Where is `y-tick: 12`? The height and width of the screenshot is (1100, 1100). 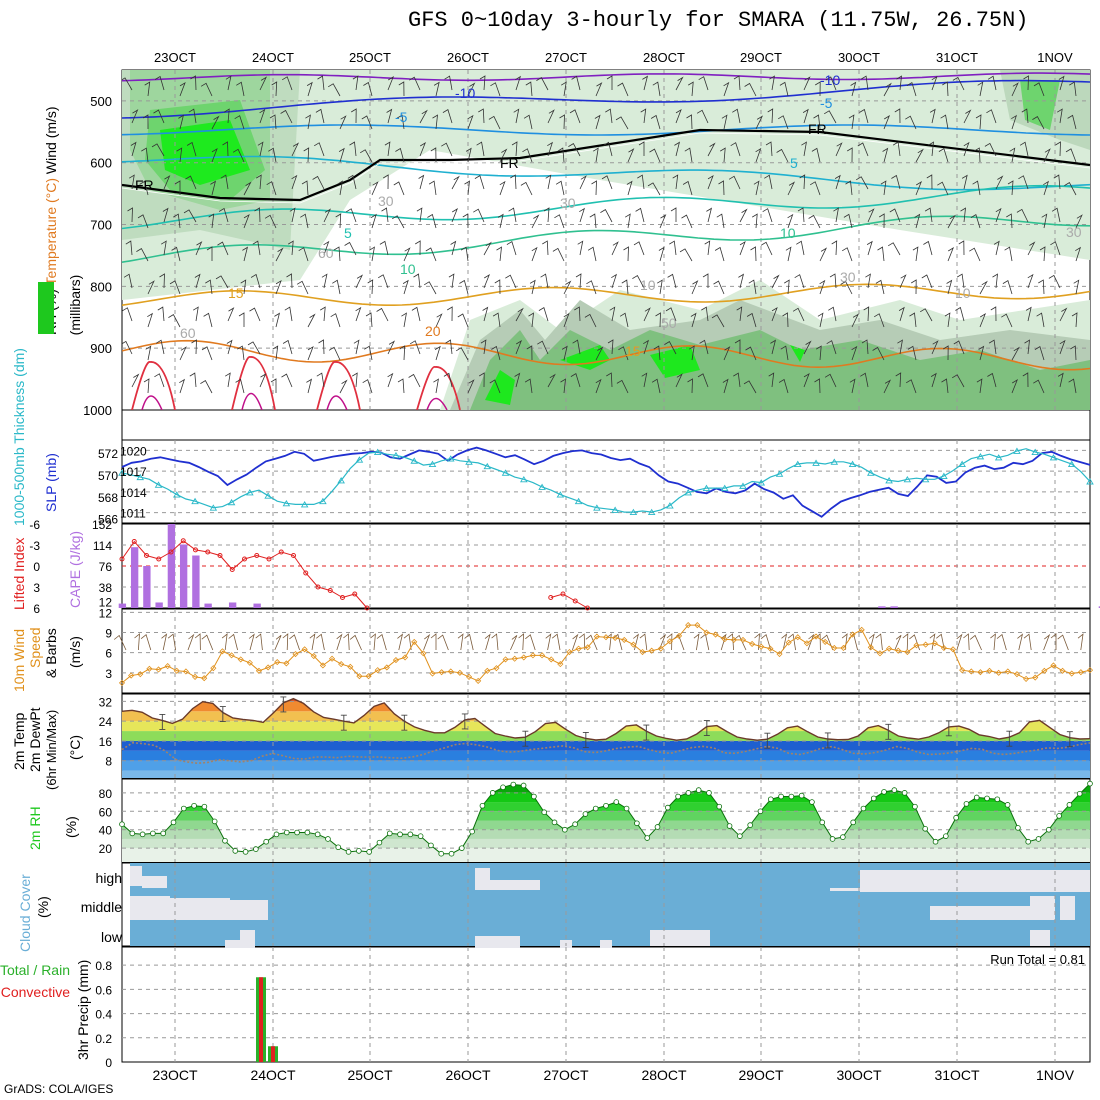
y-tick: 12 is located at coordinates (106, 602).